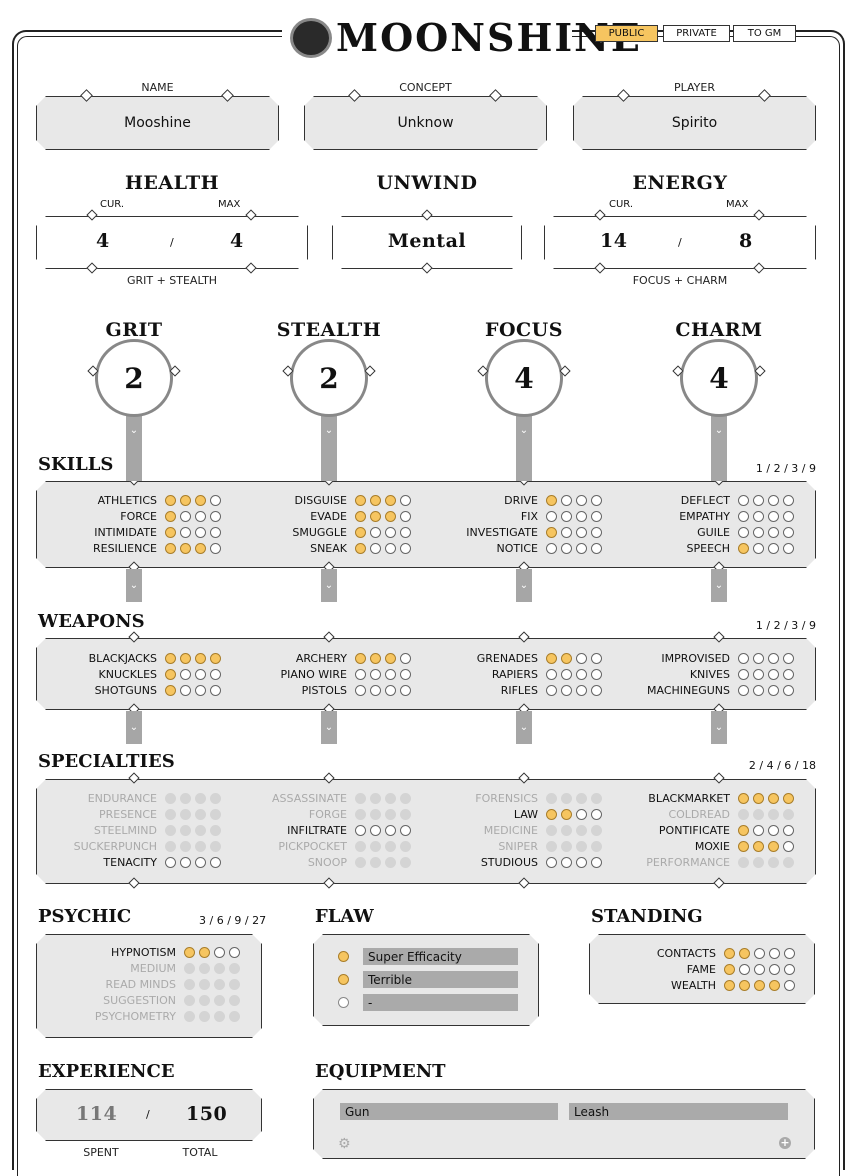  What do you see at coordinates (157, 123) in the screenshot?
I see `name-field: Mooshine` at bounding box center [157, 123].